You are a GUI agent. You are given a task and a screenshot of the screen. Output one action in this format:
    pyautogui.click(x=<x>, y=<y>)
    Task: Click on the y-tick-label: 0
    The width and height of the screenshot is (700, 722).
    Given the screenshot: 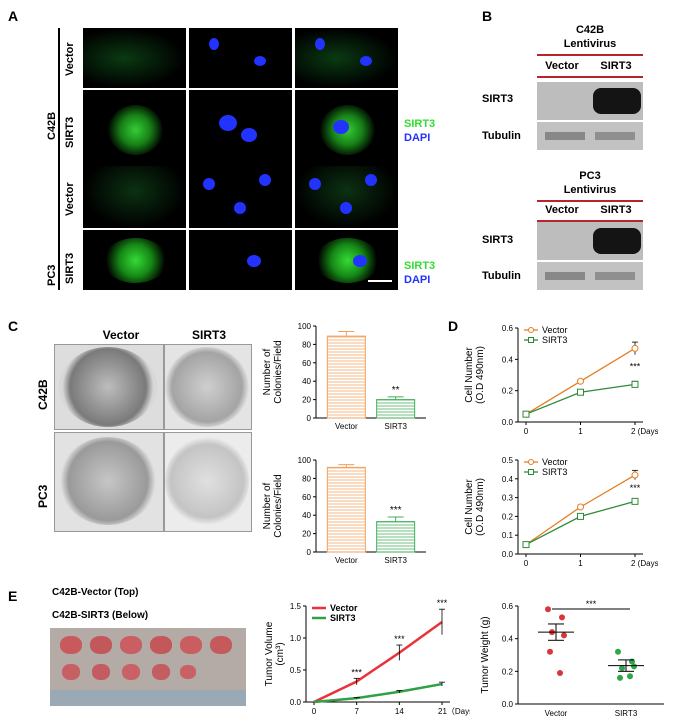 What is the action you would take?
    pyautogui.click(x=309, y=418)
    